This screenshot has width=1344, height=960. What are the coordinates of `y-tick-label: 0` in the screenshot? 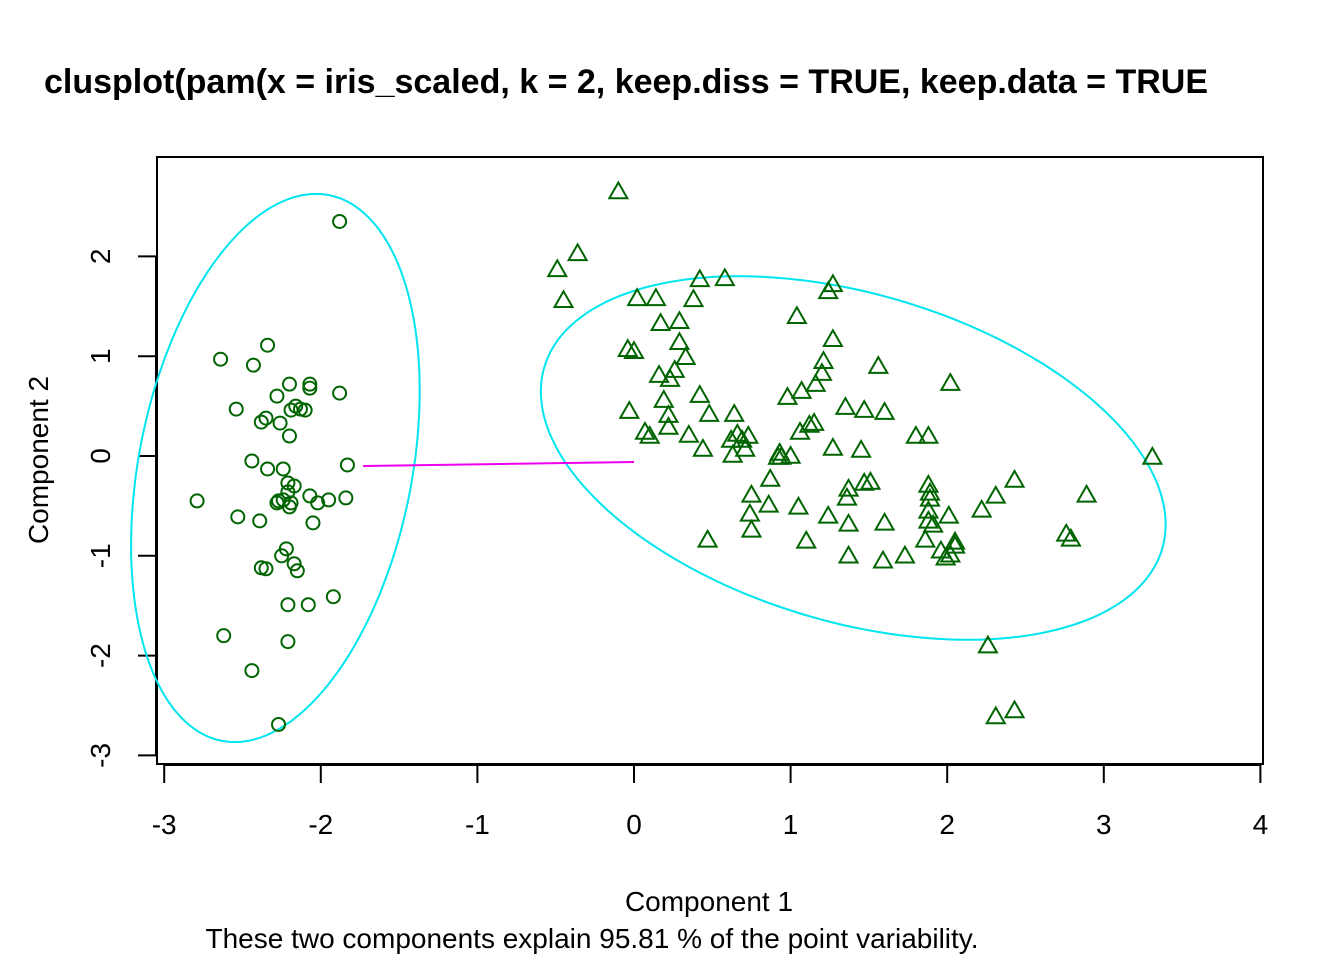 It's located at (100, 456).